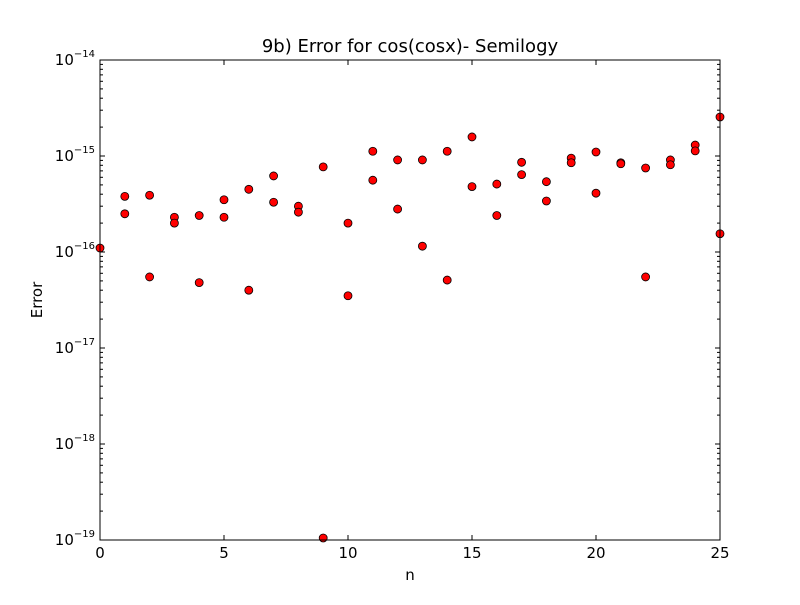 This screenshot has height=605, width=800. I want to click on y-tick-label: 10−16, so click(75, 251).